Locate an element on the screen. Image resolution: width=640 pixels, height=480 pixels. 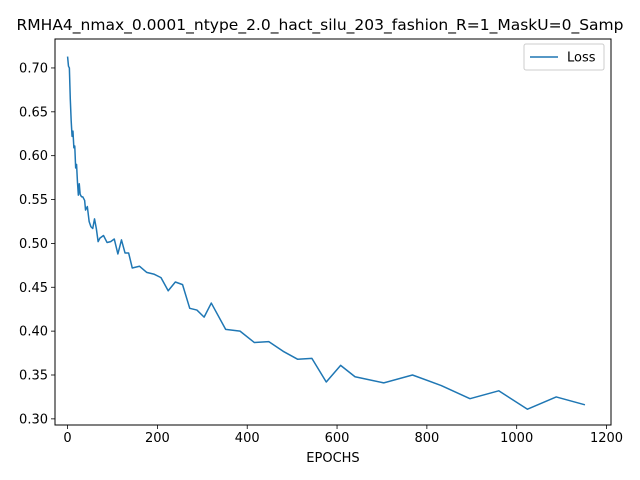
x-tick-label: 800 is located at coordinates (426, 438).